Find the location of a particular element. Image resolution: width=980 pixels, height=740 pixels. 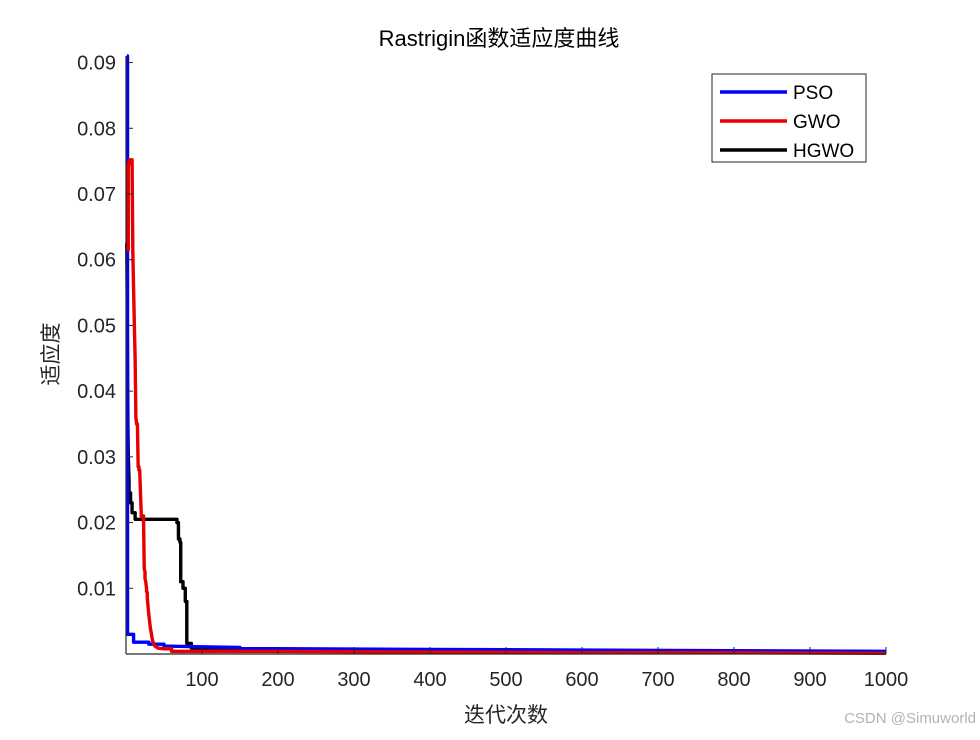

x-tick-label: 700 is located at coordinates (657, 680).